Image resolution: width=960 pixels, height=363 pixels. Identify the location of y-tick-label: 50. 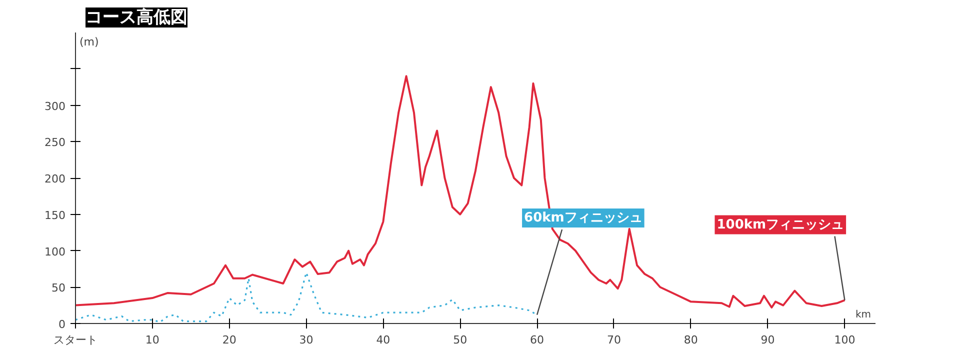
(59, 288).